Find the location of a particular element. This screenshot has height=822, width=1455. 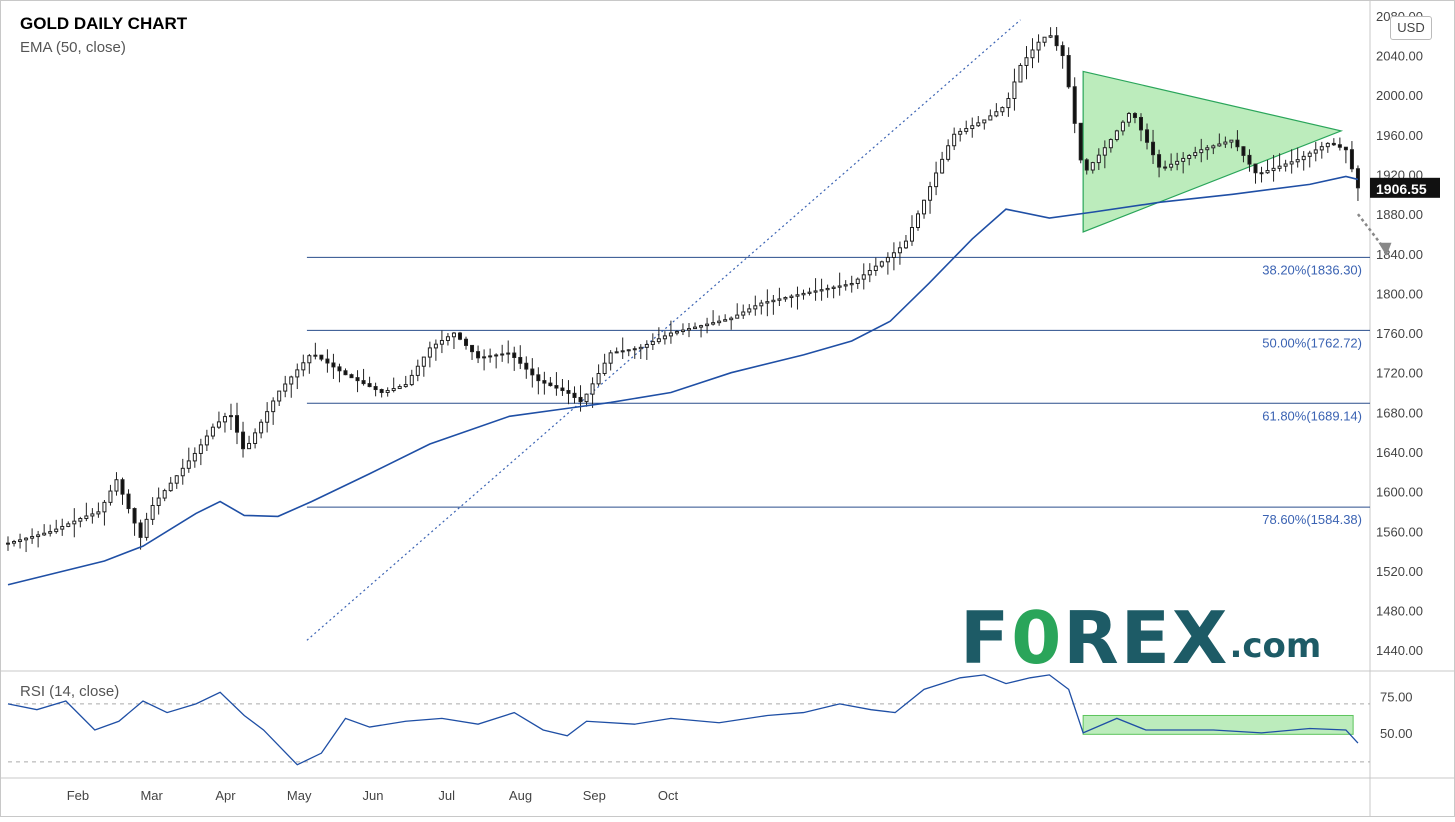

fib-level-label: 38.20%(1836.30) is located at coordinates (1312, 269).